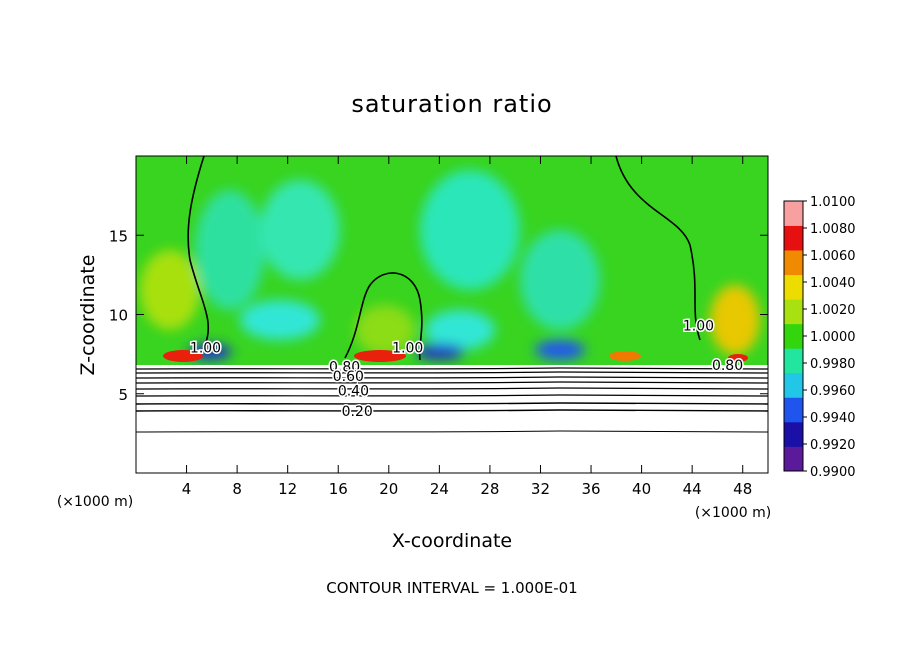  Describe the element at coordinates (833, 391) in the screenshot. I see `colorbar-tick-label: 0.9960` at that location.